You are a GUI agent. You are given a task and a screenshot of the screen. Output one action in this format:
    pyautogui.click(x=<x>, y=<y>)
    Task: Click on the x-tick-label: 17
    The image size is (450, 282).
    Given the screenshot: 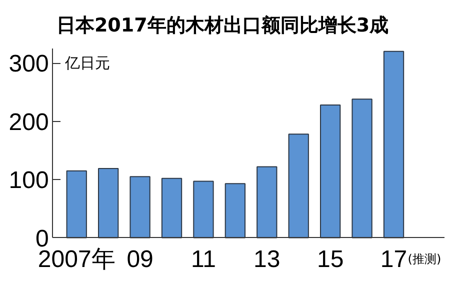 What is the action you would take?
    pyautogui.click(x=394, y=259)
    